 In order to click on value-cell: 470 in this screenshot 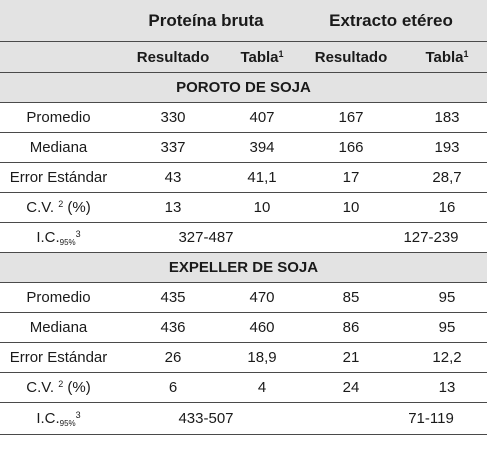, I will do `click(262, 297)`.